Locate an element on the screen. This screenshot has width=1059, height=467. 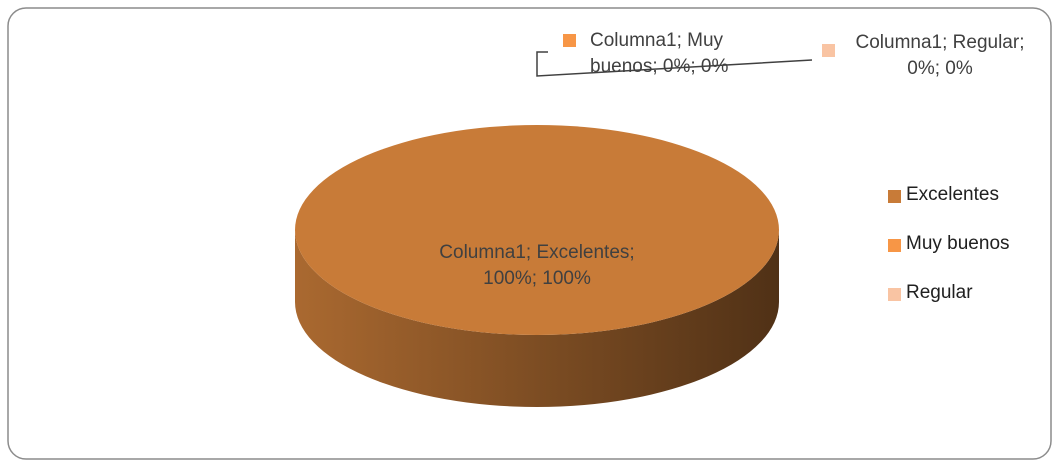
legend-label: Muy buenos is located at coordinates (958, 243).